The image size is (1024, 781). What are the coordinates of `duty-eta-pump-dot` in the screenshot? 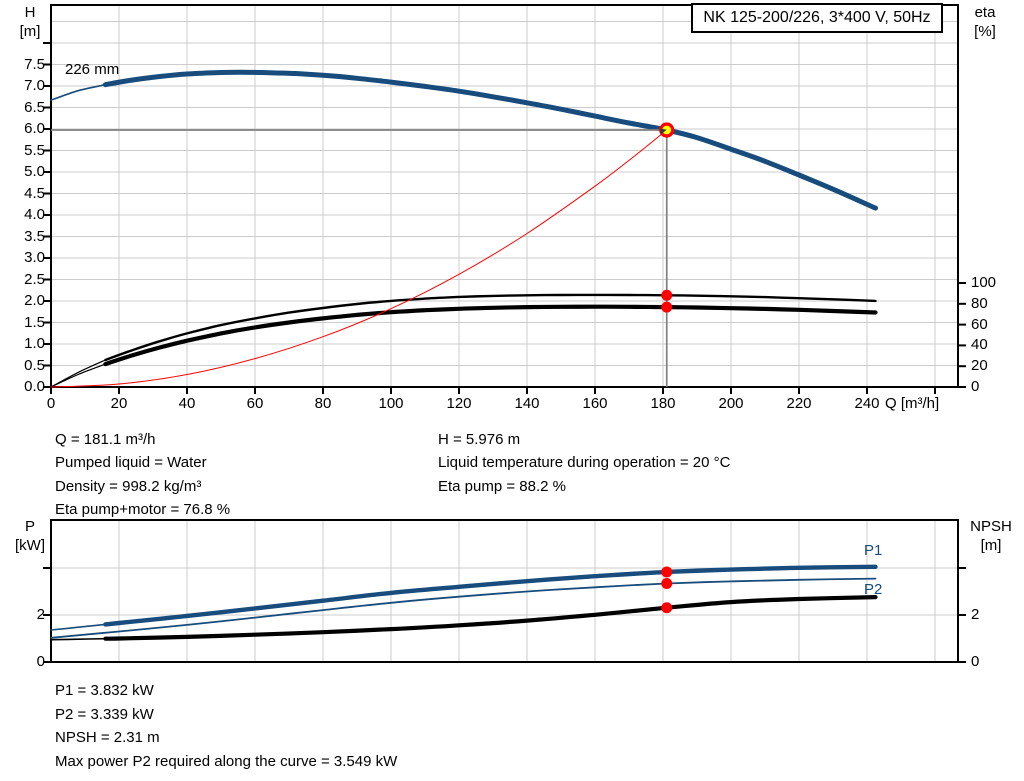 It's located at (667, 295).